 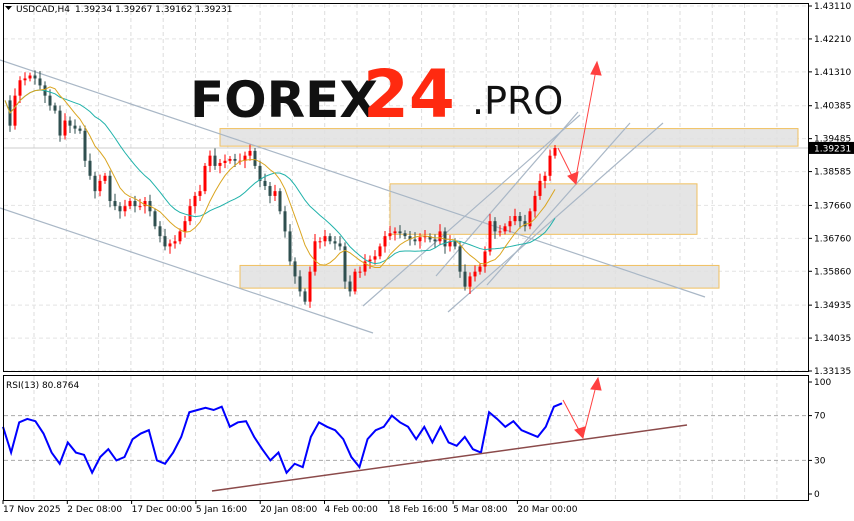 What do you see at coordinates (153, 10) in the screenshot?
I see `ohlc-values: 1.39234 1.39267 1.39162 1.39231` at bounding box center [153, 10].